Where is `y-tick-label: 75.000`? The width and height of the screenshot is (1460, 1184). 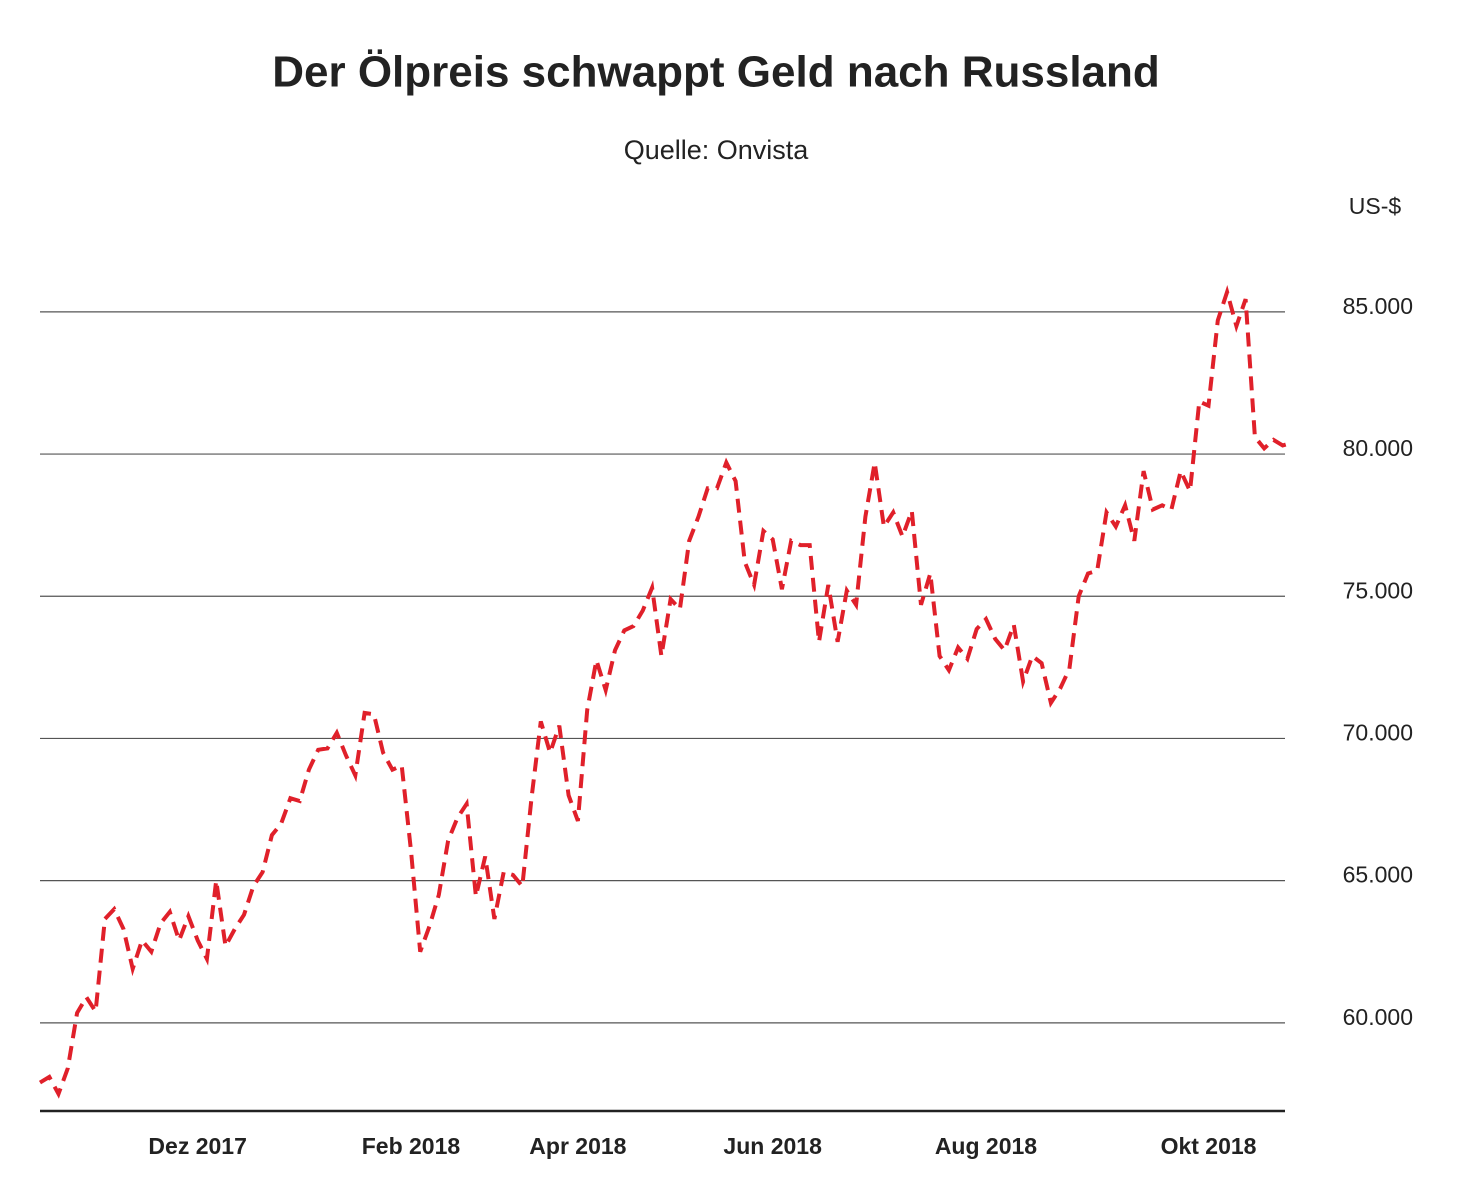 y-tick-label: 75.000 is located at coordinates (1378, 590).